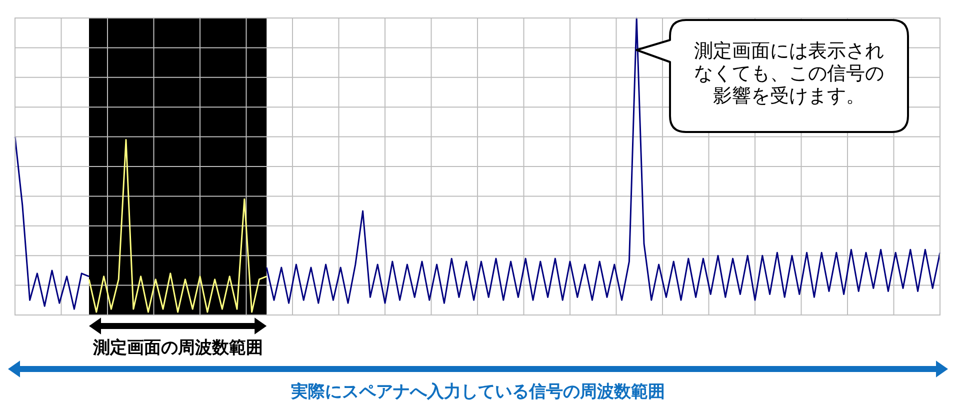 Image resolution: width=959 pixels, height=415 pixels. Describe the element at coordinates (177, 348) in the screenshot. I see `text: 測定画面の周波数範囲` at that location.